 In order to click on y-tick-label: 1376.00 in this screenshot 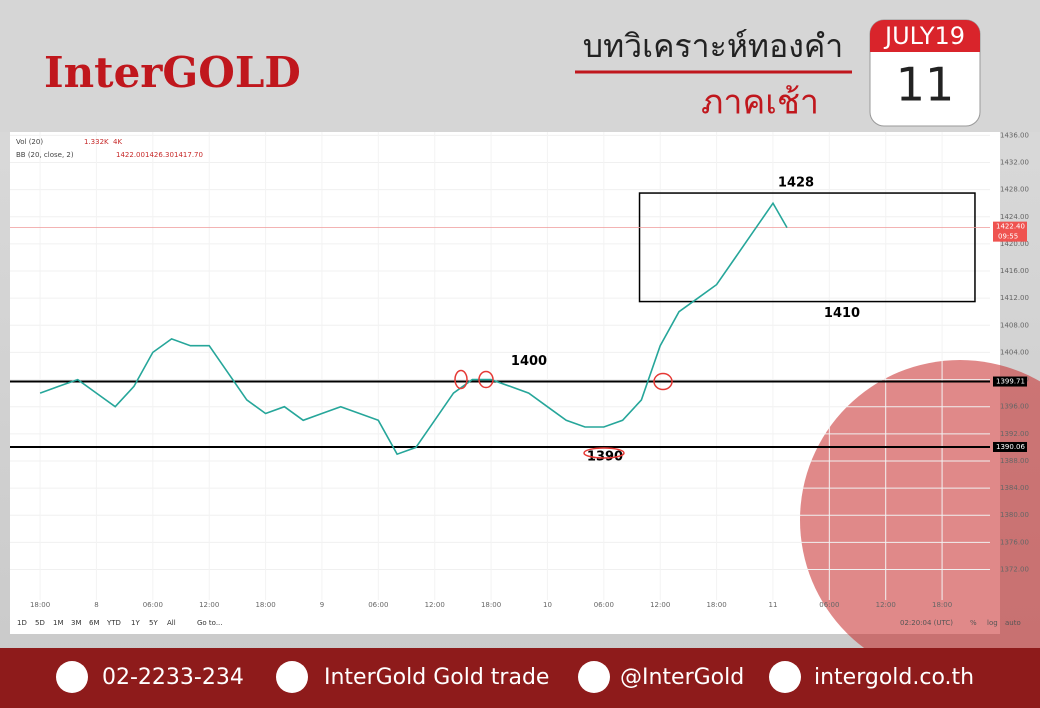, I will do `click(1014, 542)`.